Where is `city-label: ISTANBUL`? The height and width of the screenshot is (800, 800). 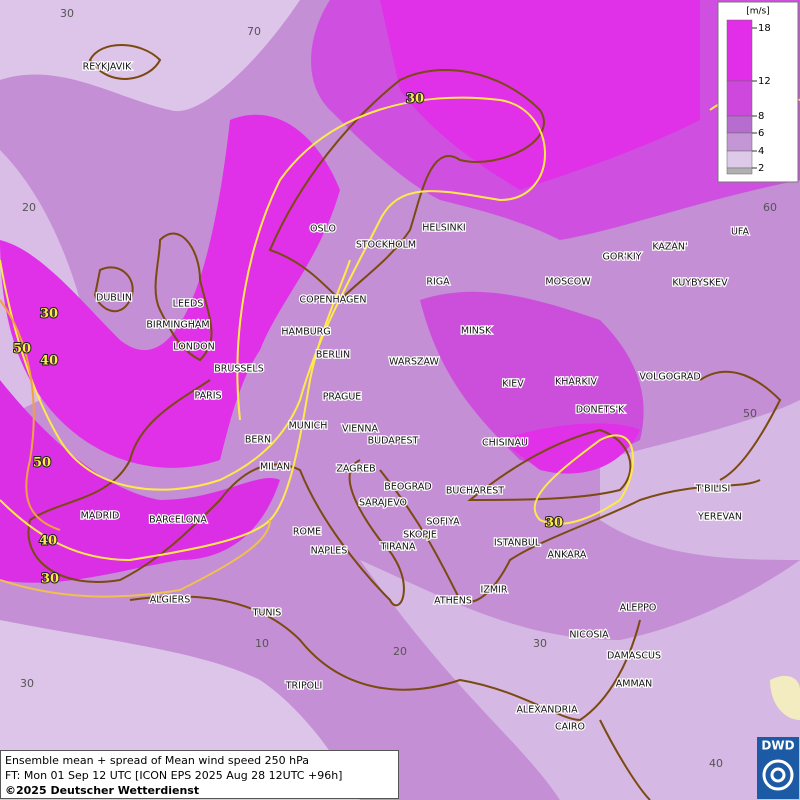
city-label: ISTANBUL is located at coordinates (517, 543).